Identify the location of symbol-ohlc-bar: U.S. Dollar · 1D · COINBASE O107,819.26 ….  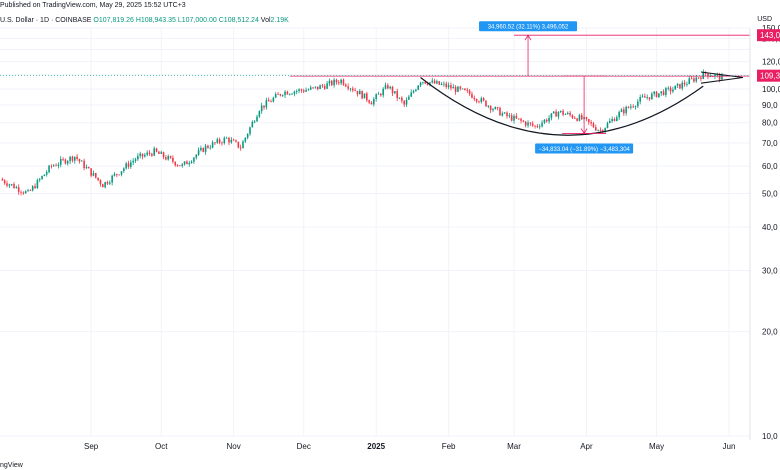
(144, 20).